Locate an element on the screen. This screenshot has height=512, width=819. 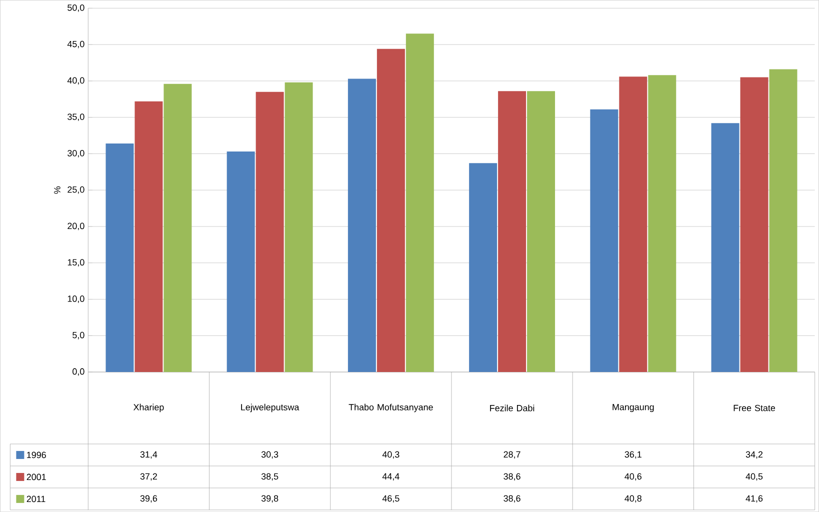
y-tick-label: 45,0 is located at coordinates (75, 44).